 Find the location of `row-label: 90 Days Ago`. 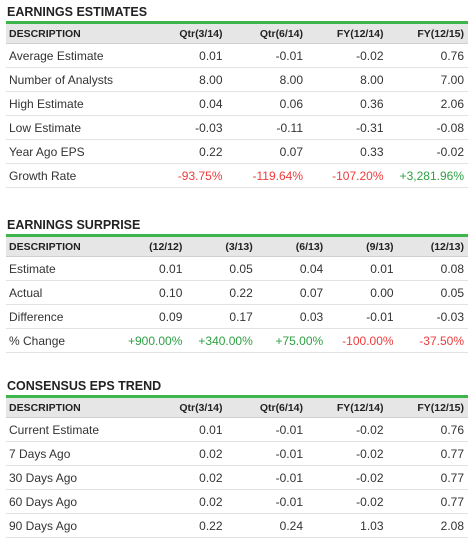

row-label: 90 Days Ago is located at coordinates (76, 525).